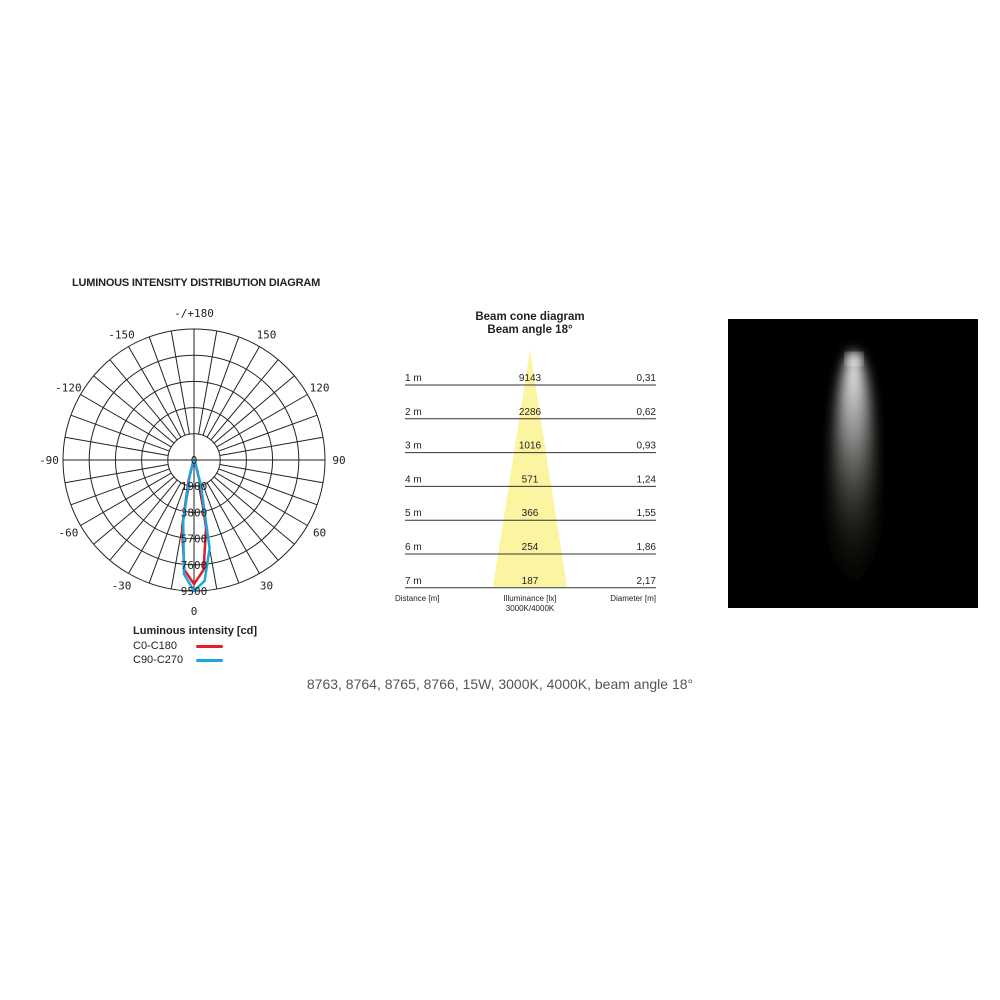 This screenshot has height=1000, width=1000. What do you see at coordinates (647, 378) in the screenshot?
I see `row-diameter: 0,31` at bounding box center [647, 378].